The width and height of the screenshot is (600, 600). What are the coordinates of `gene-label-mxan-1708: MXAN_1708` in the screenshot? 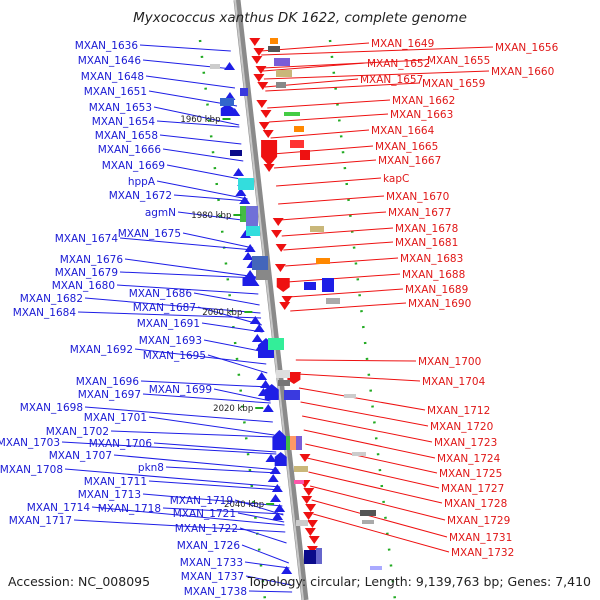 It's located at (31, 470).